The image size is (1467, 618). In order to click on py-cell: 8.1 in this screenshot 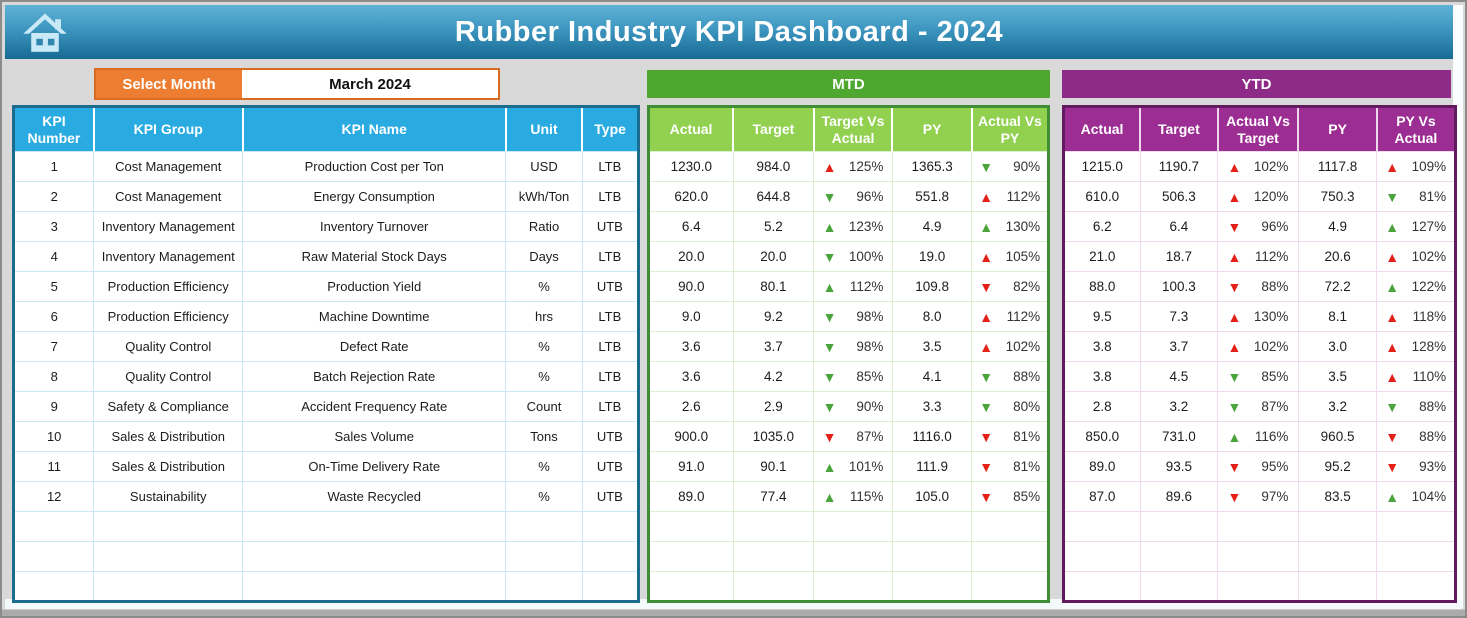, I will do `click(1337, 316)`.